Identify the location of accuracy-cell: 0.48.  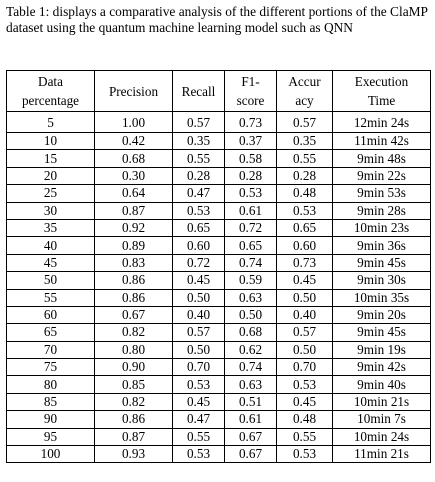
(304, 419).